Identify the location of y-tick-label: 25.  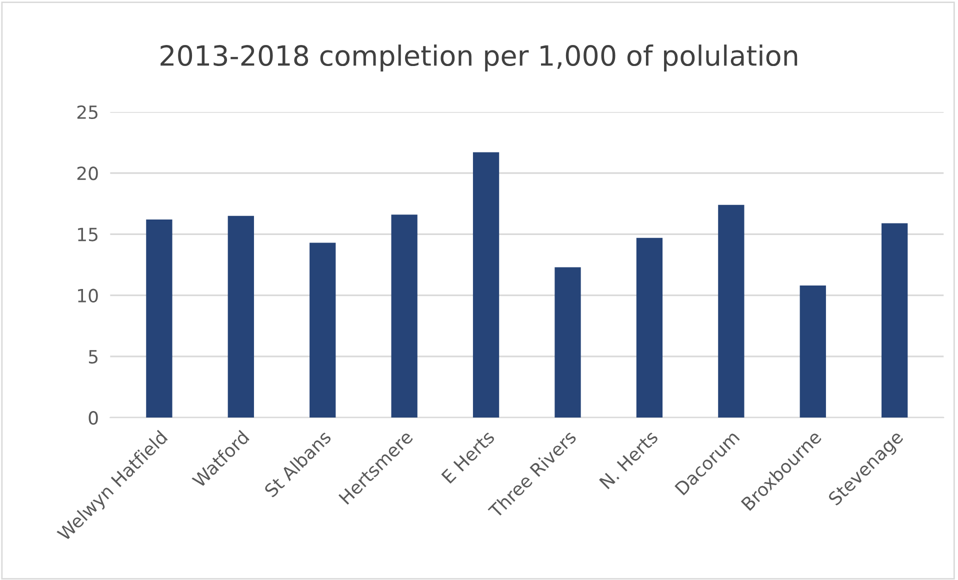
(87, 112).